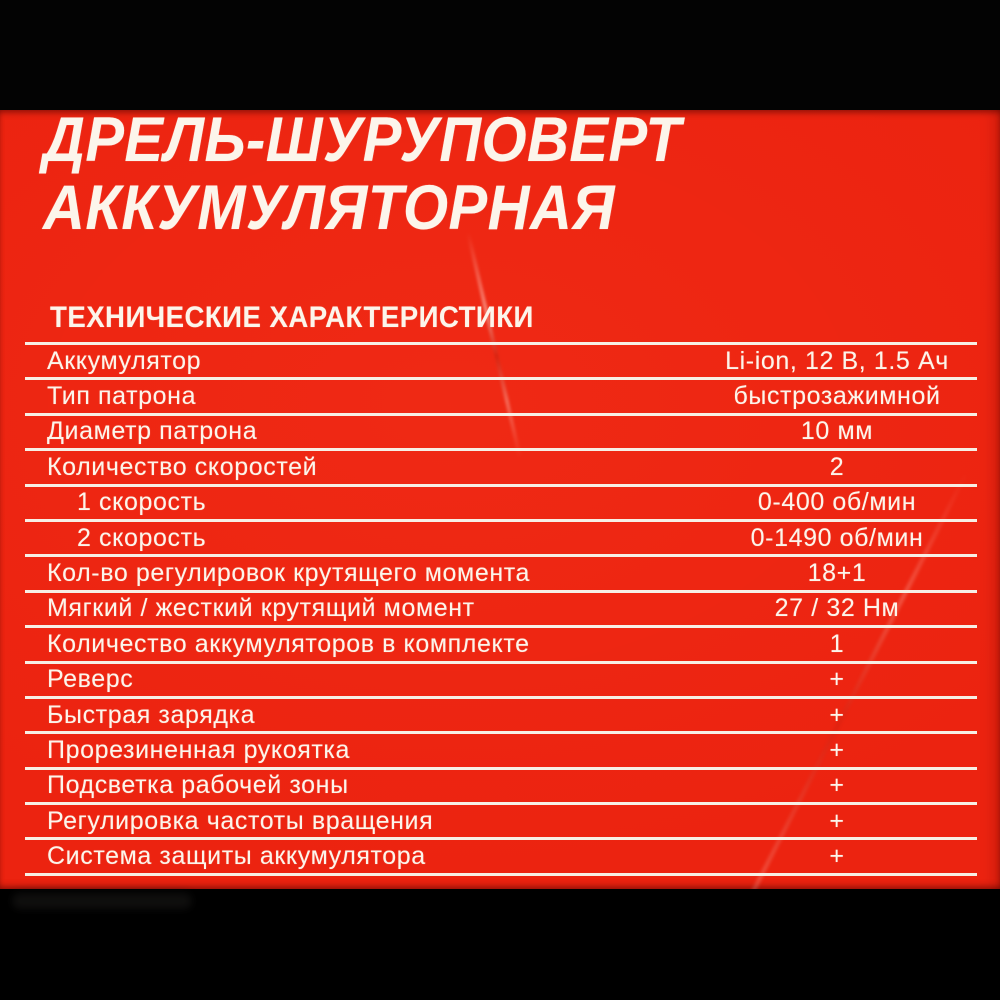 The width and height of the screenshot is (1000, 1000). What do you see at coordinates (124, 360) in the screenshot?
I see `spec-label: Аккумулятор` at bounding box center [124, 360].